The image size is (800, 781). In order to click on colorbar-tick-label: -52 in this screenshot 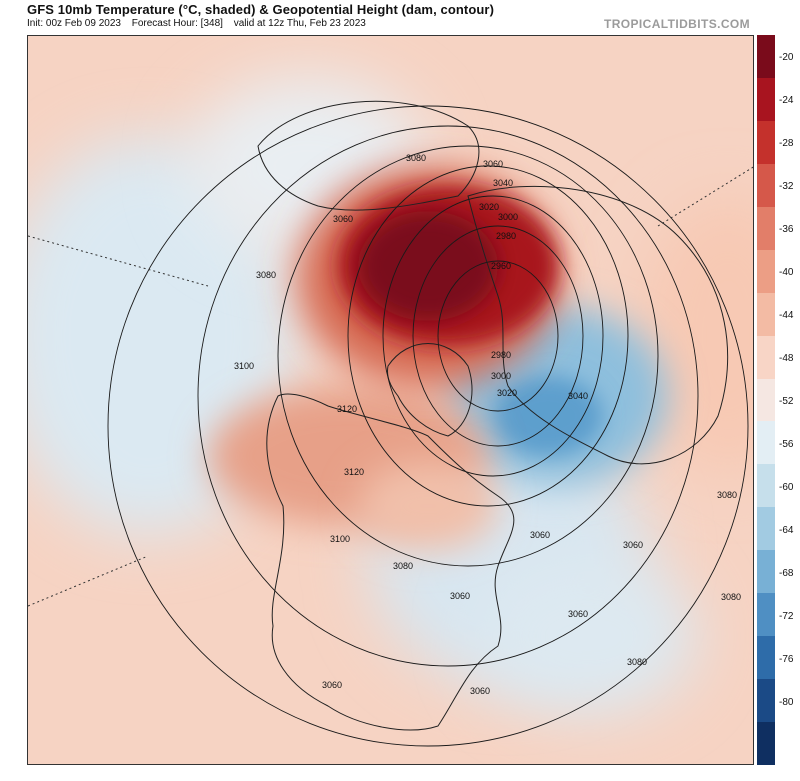, I will do `click(786, 401)`.